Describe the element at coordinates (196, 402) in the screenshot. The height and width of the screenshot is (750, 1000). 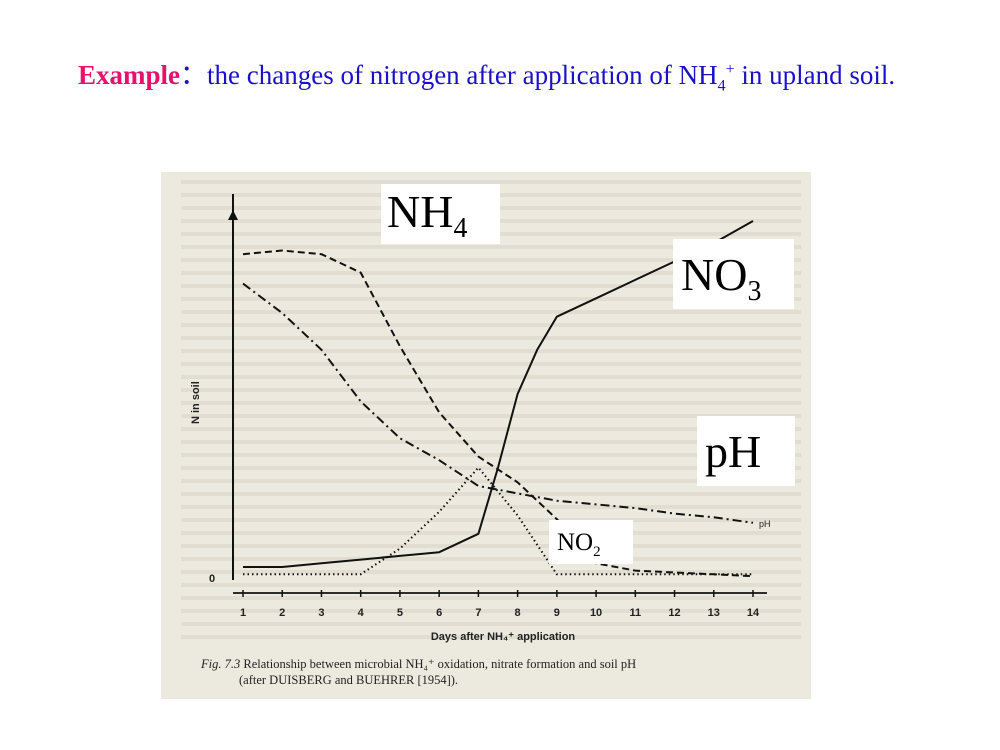
I see `y-axis-label: N in soil` at that location.